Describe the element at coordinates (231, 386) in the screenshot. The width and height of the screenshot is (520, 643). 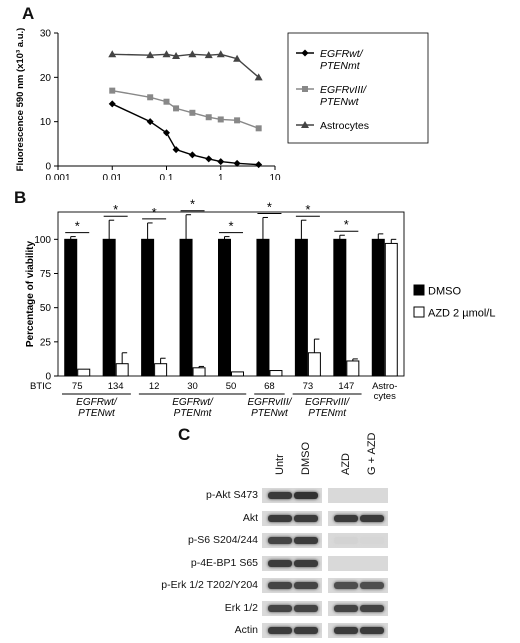
I see `category-label: 50` at that location.